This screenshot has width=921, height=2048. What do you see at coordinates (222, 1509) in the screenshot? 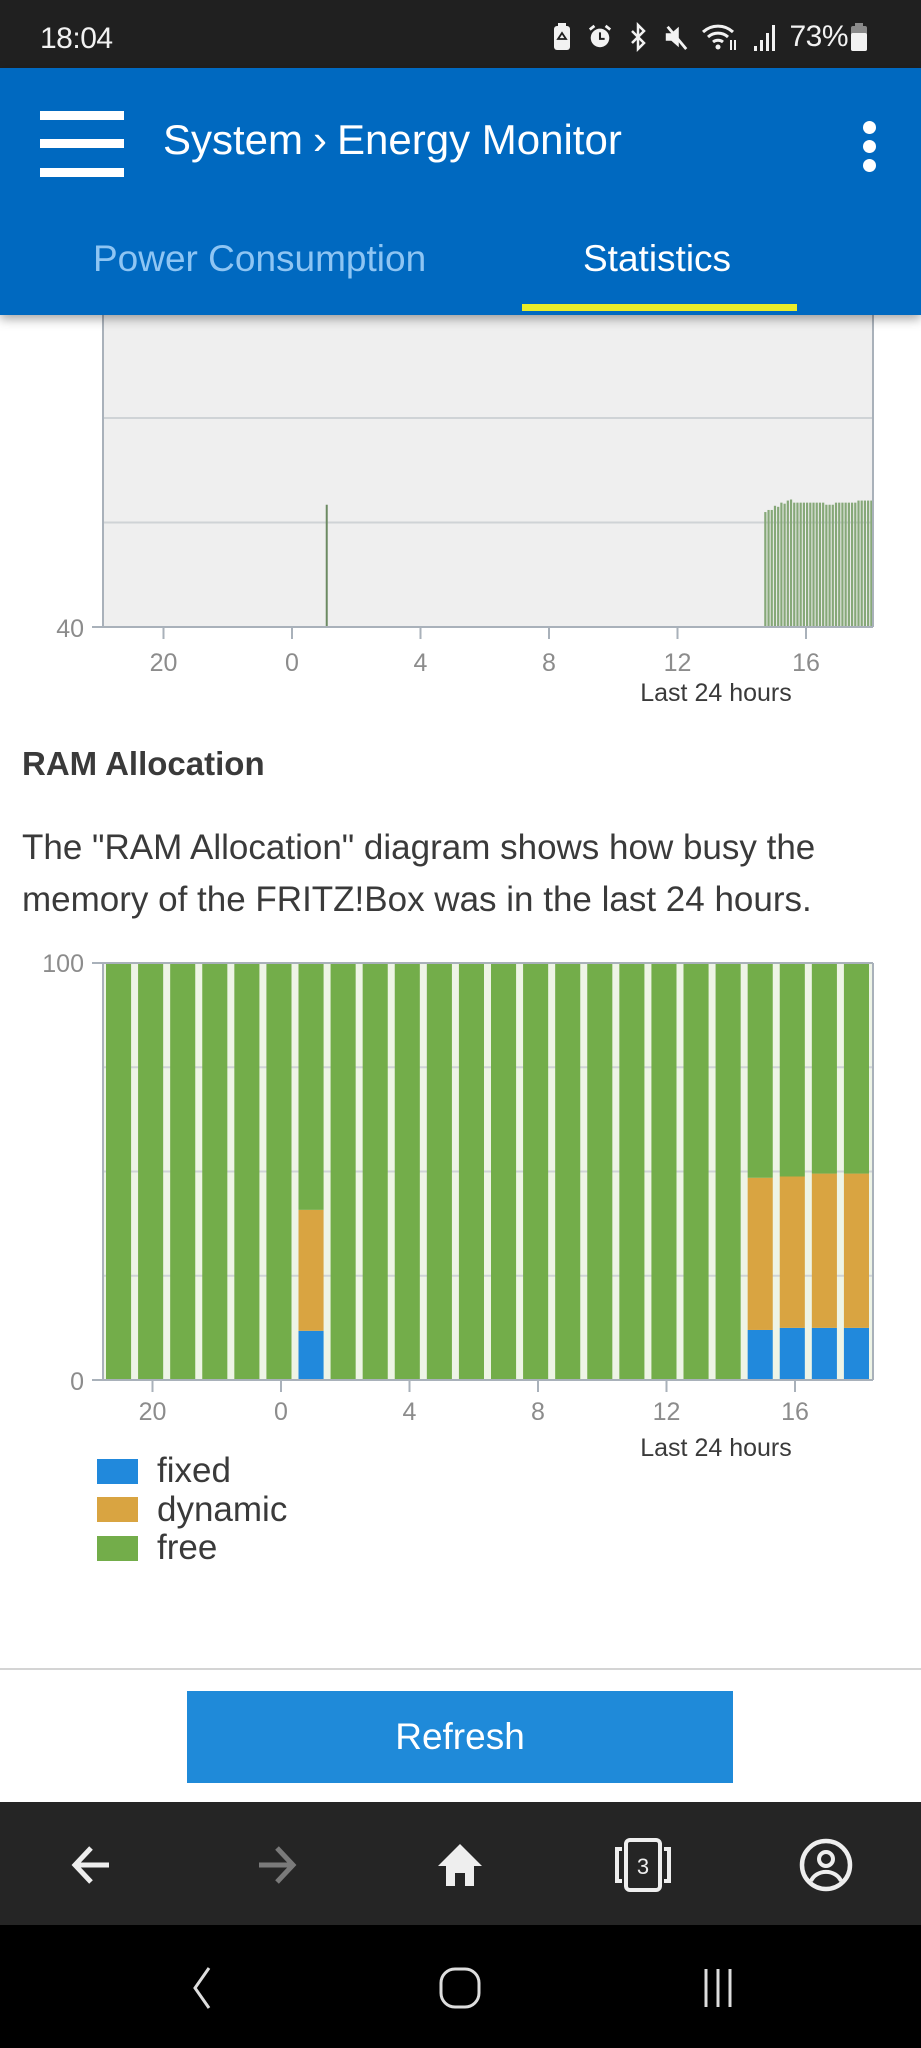
I see `legend-label: dynamic` at bounding box center [222, 1509].